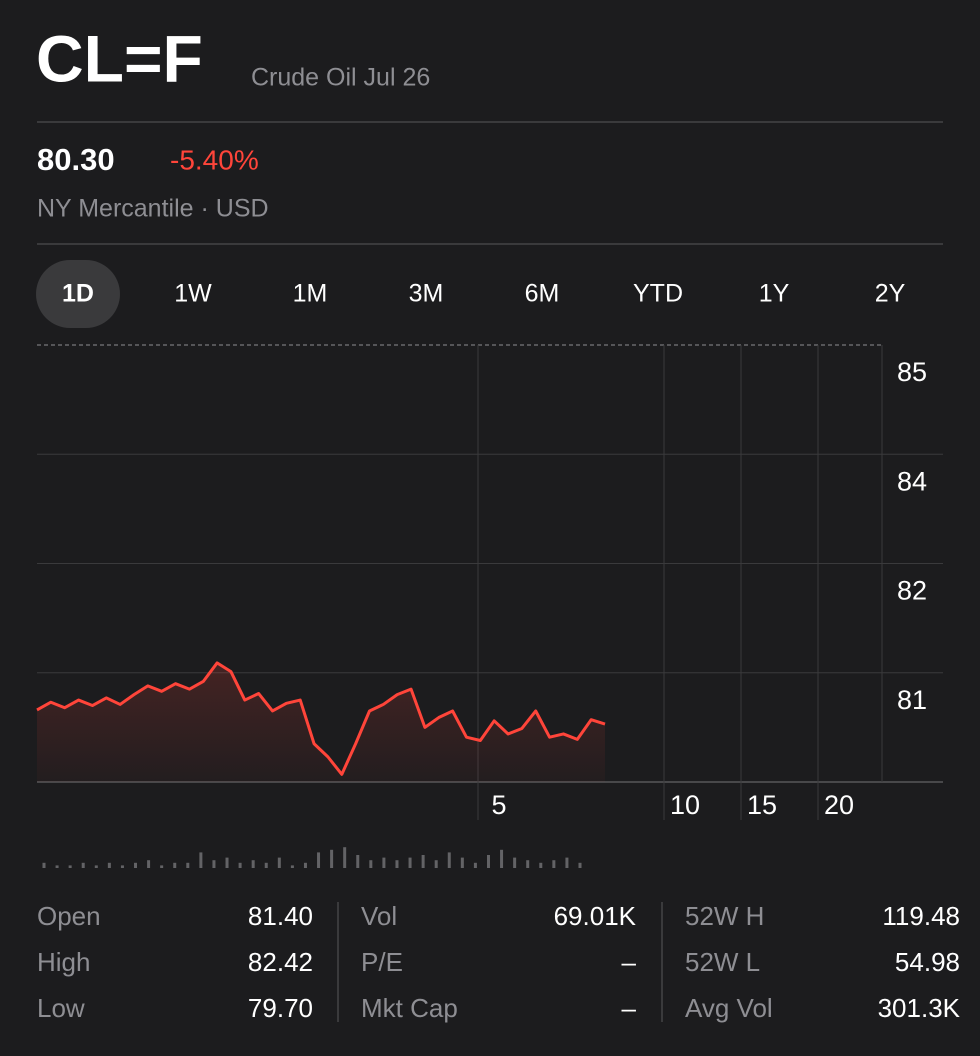 The height and width of the screenshot is (1056, 980). What do you see at coordinates (280, 916) in the screenshot?
I see `stat-value: 81.40` at bounding box center [280, 916].